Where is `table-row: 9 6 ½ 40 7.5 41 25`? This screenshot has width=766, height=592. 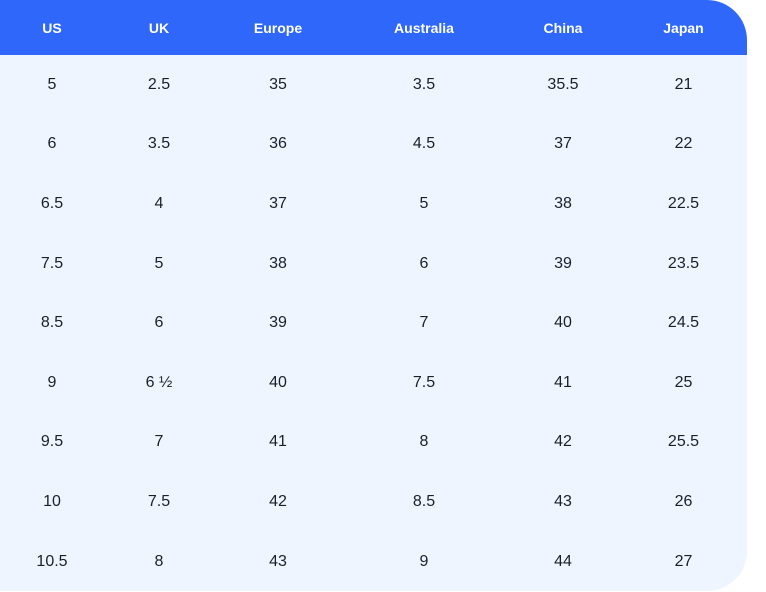 table-row: 9 6 ½ 40 7.5 41 25 is located at coordinates (373, 383).